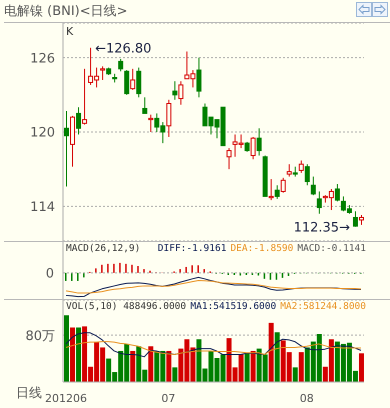 The width and height of the screenshot is (390, 408). What do you see at coordinates (233, 306) in the screenshot?
I see `text: MA1:541519.6000` at bounding box center [233, 306].